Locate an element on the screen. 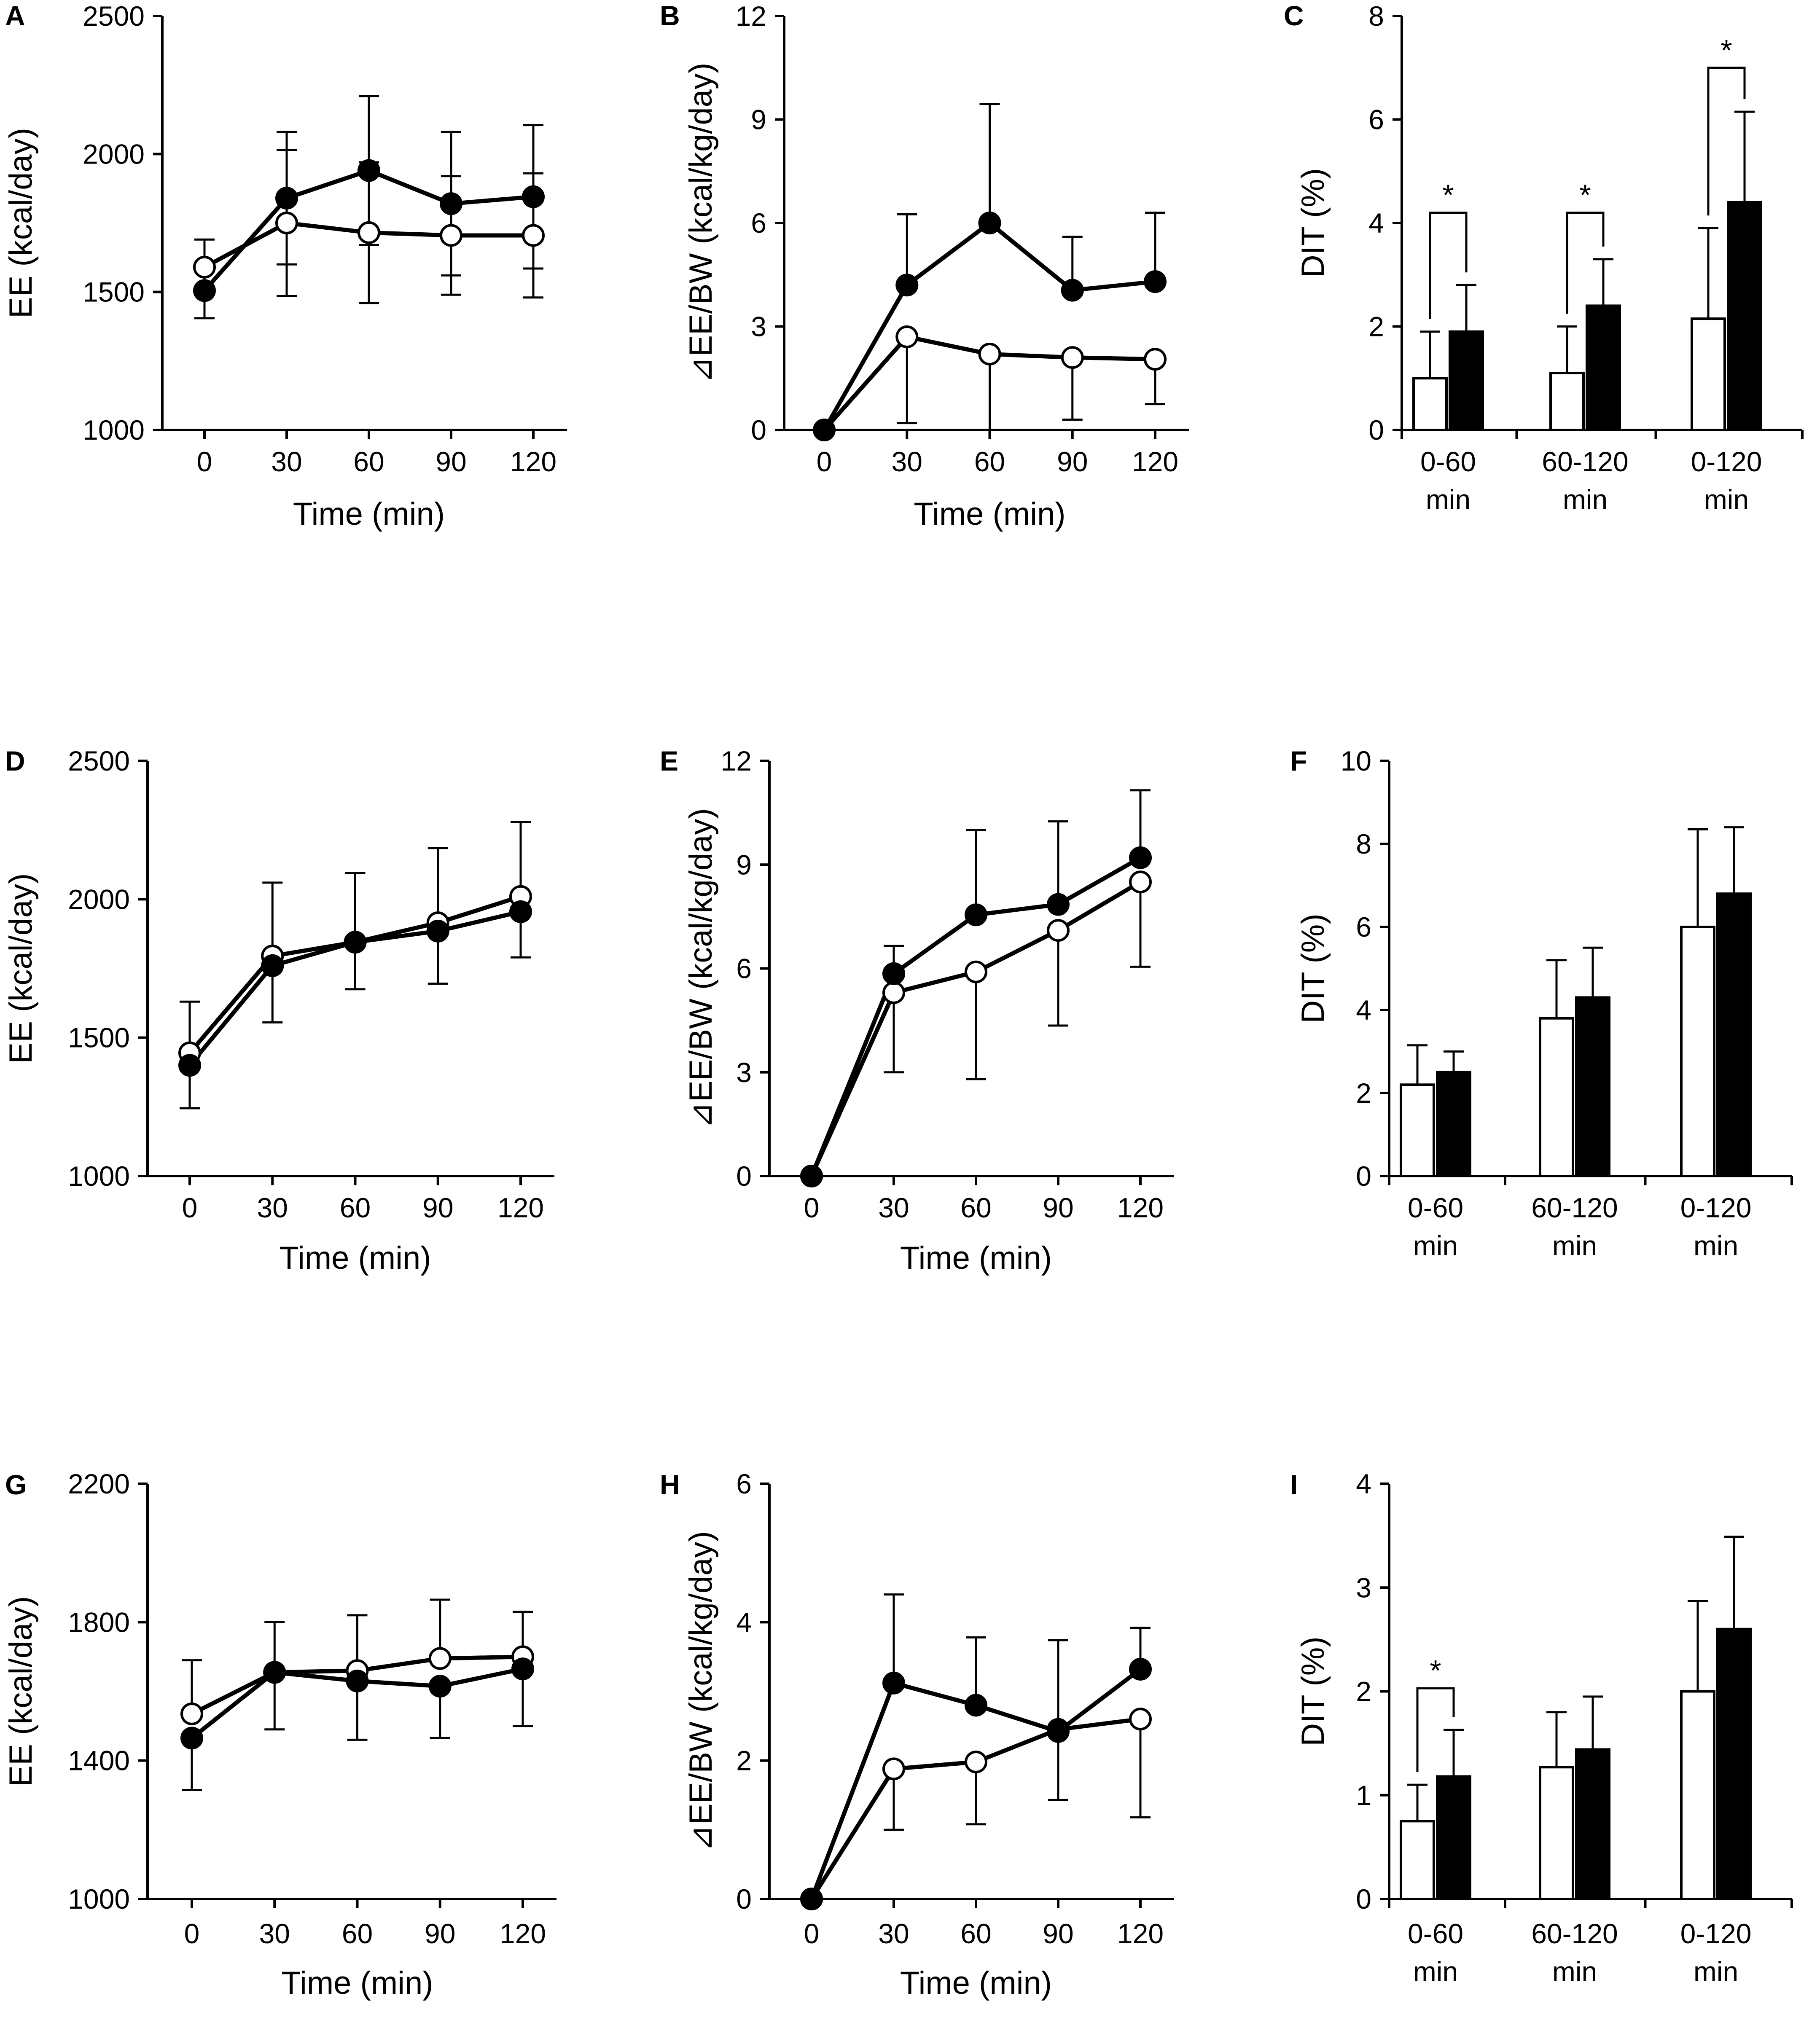 The height and width of the screenshot is (2017, 1820). category-label: 0-60 is located at coordinates (1435, 1207).